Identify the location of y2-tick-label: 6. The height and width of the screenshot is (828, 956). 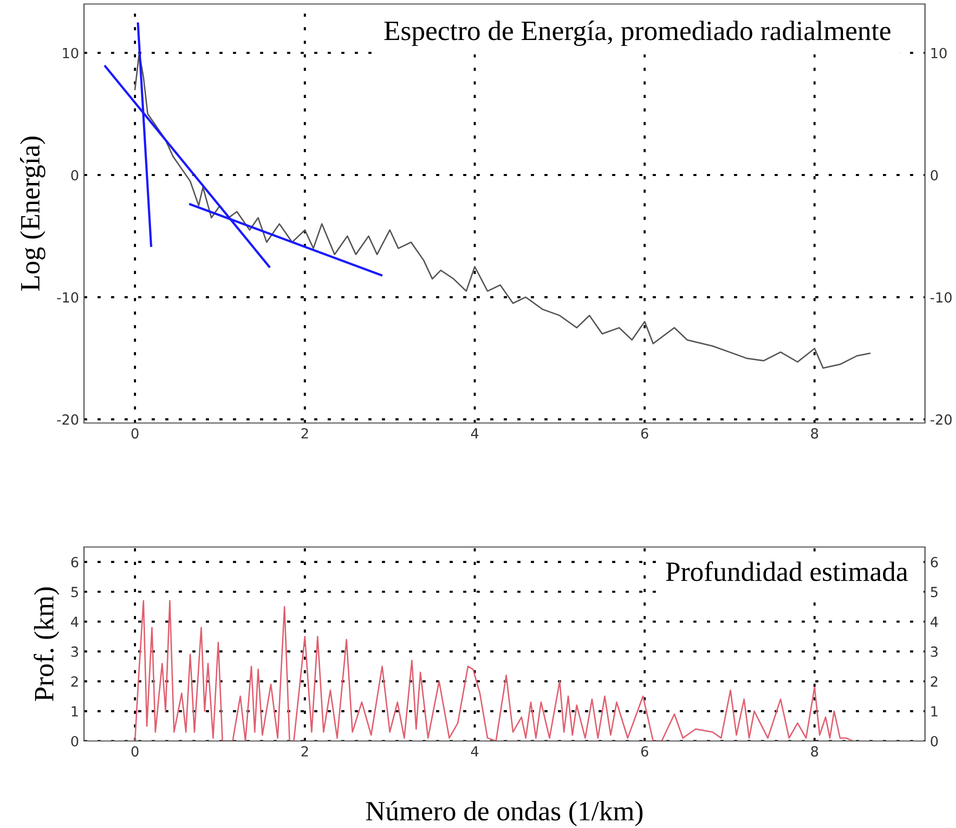
(934, 562).